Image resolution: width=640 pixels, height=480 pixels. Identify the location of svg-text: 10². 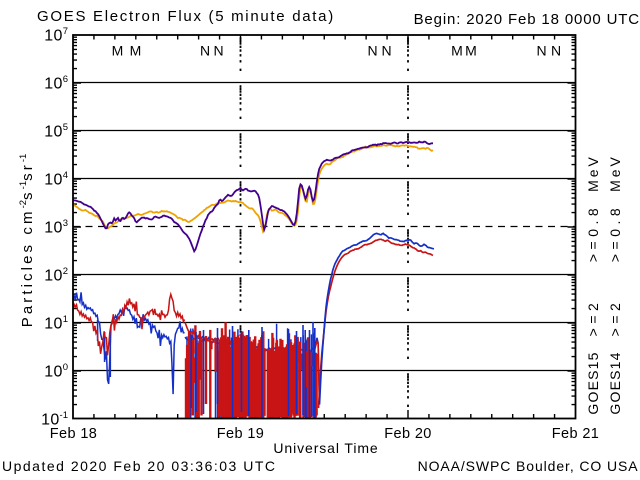
(56, 275).